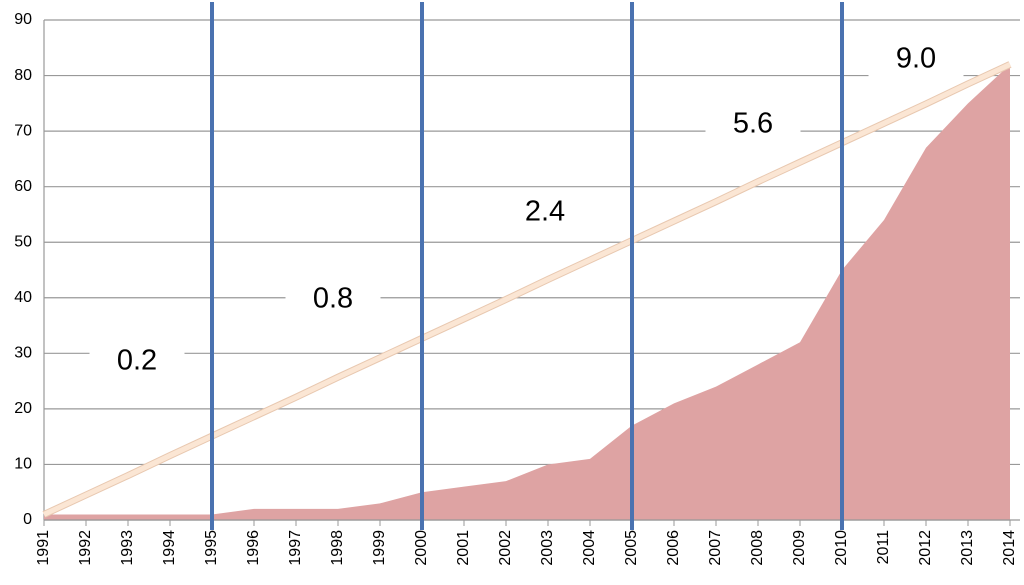  I want to click on y-tick-label: 40, so click(23, 297).